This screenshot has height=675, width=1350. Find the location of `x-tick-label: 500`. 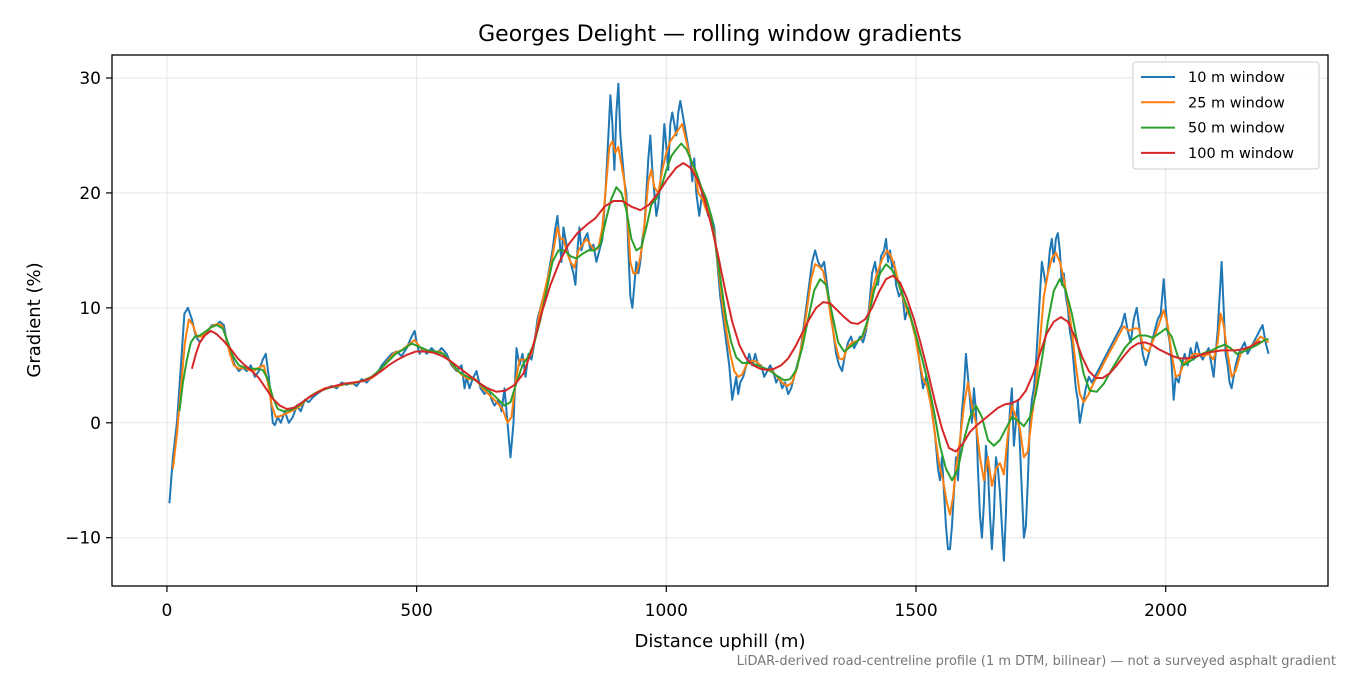

x-tick-label: 500 is located at coordinates (416, 611).